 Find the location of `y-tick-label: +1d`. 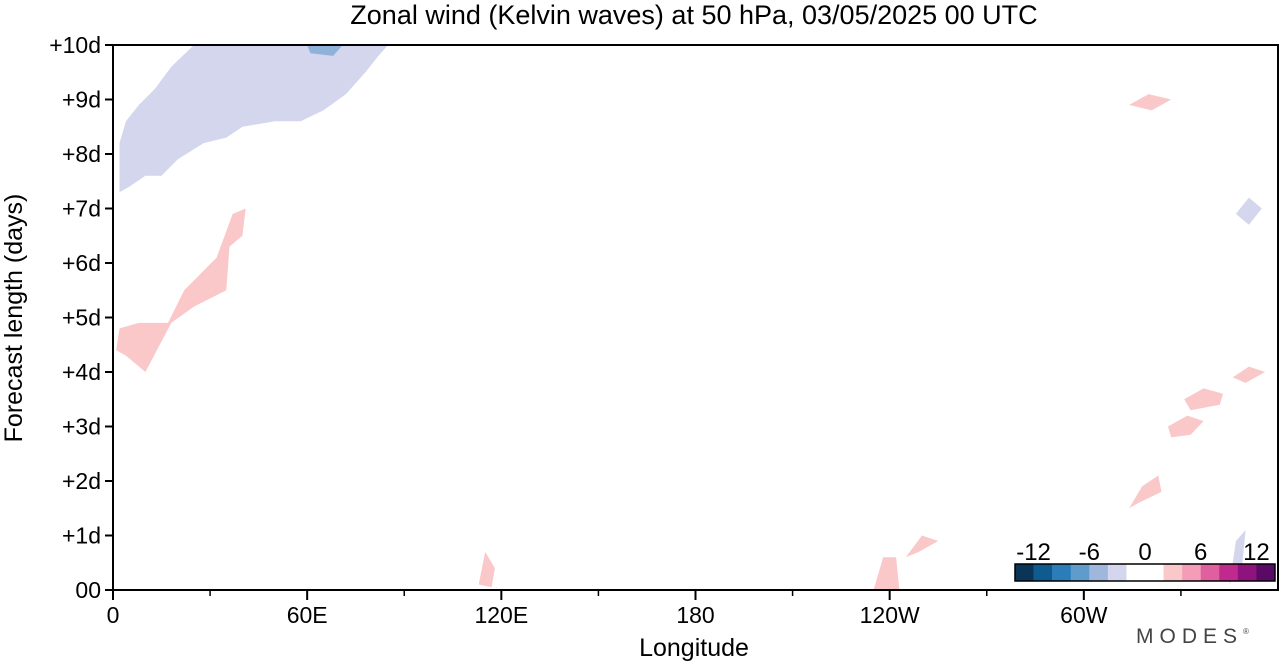

y-tick-label: +1d is located at coordinates (81, 536).